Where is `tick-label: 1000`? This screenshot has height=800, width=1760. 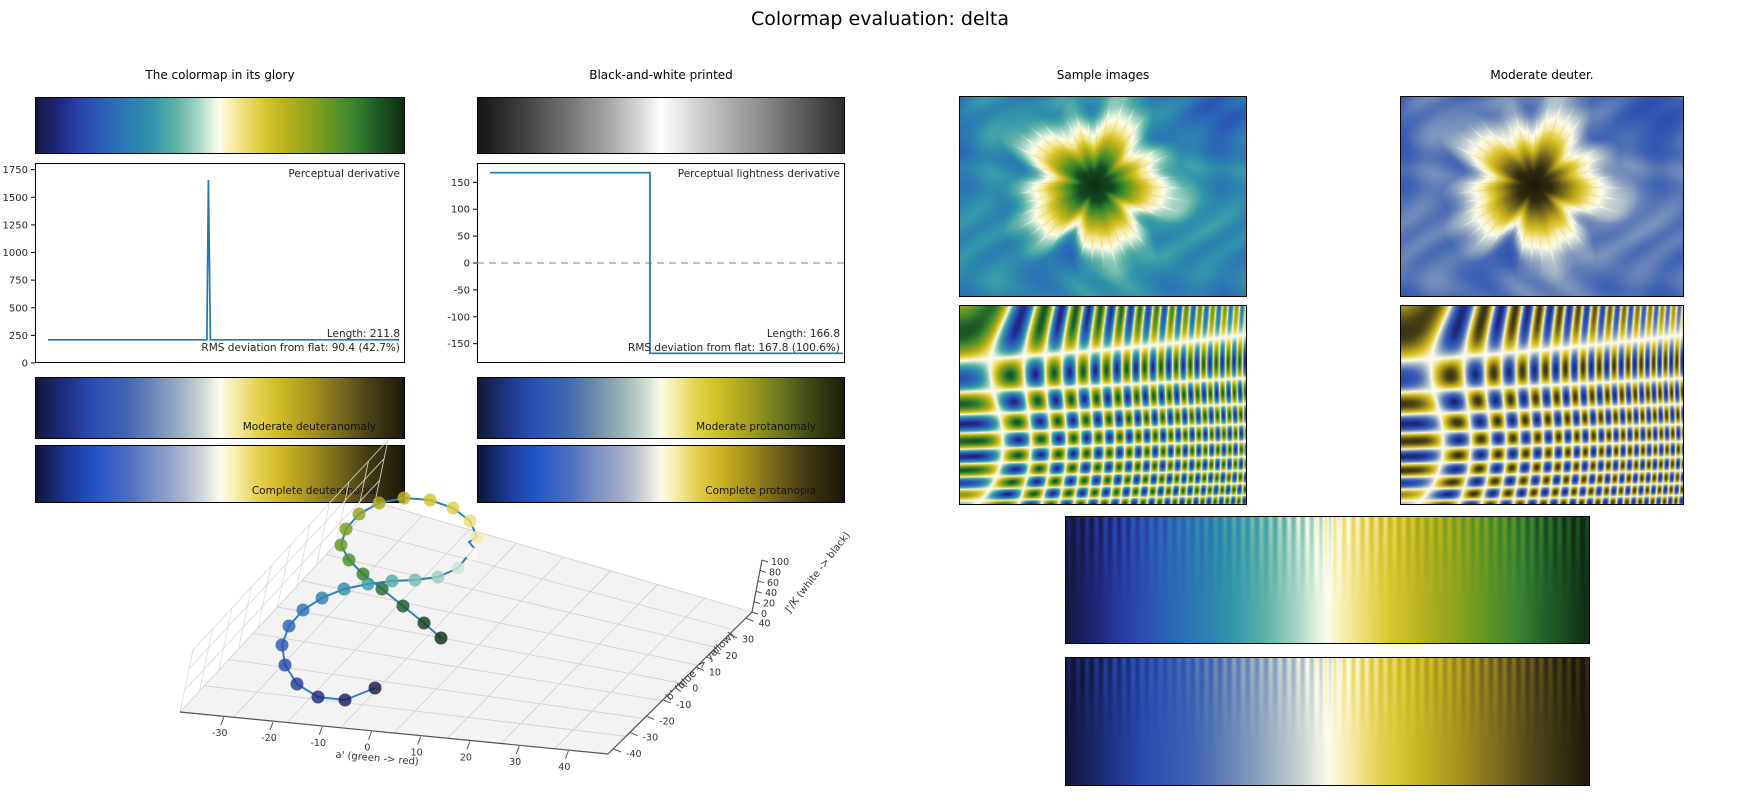
tick-label: 1000 is located at coordinates (15, 253).